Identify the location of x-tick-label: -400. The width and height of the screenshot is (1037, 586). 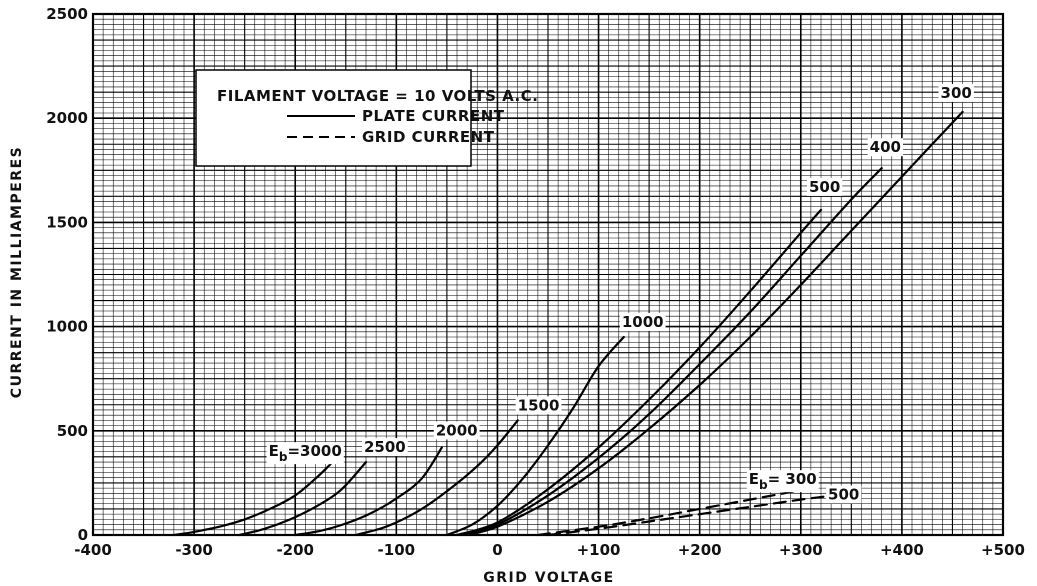
(93, 550).